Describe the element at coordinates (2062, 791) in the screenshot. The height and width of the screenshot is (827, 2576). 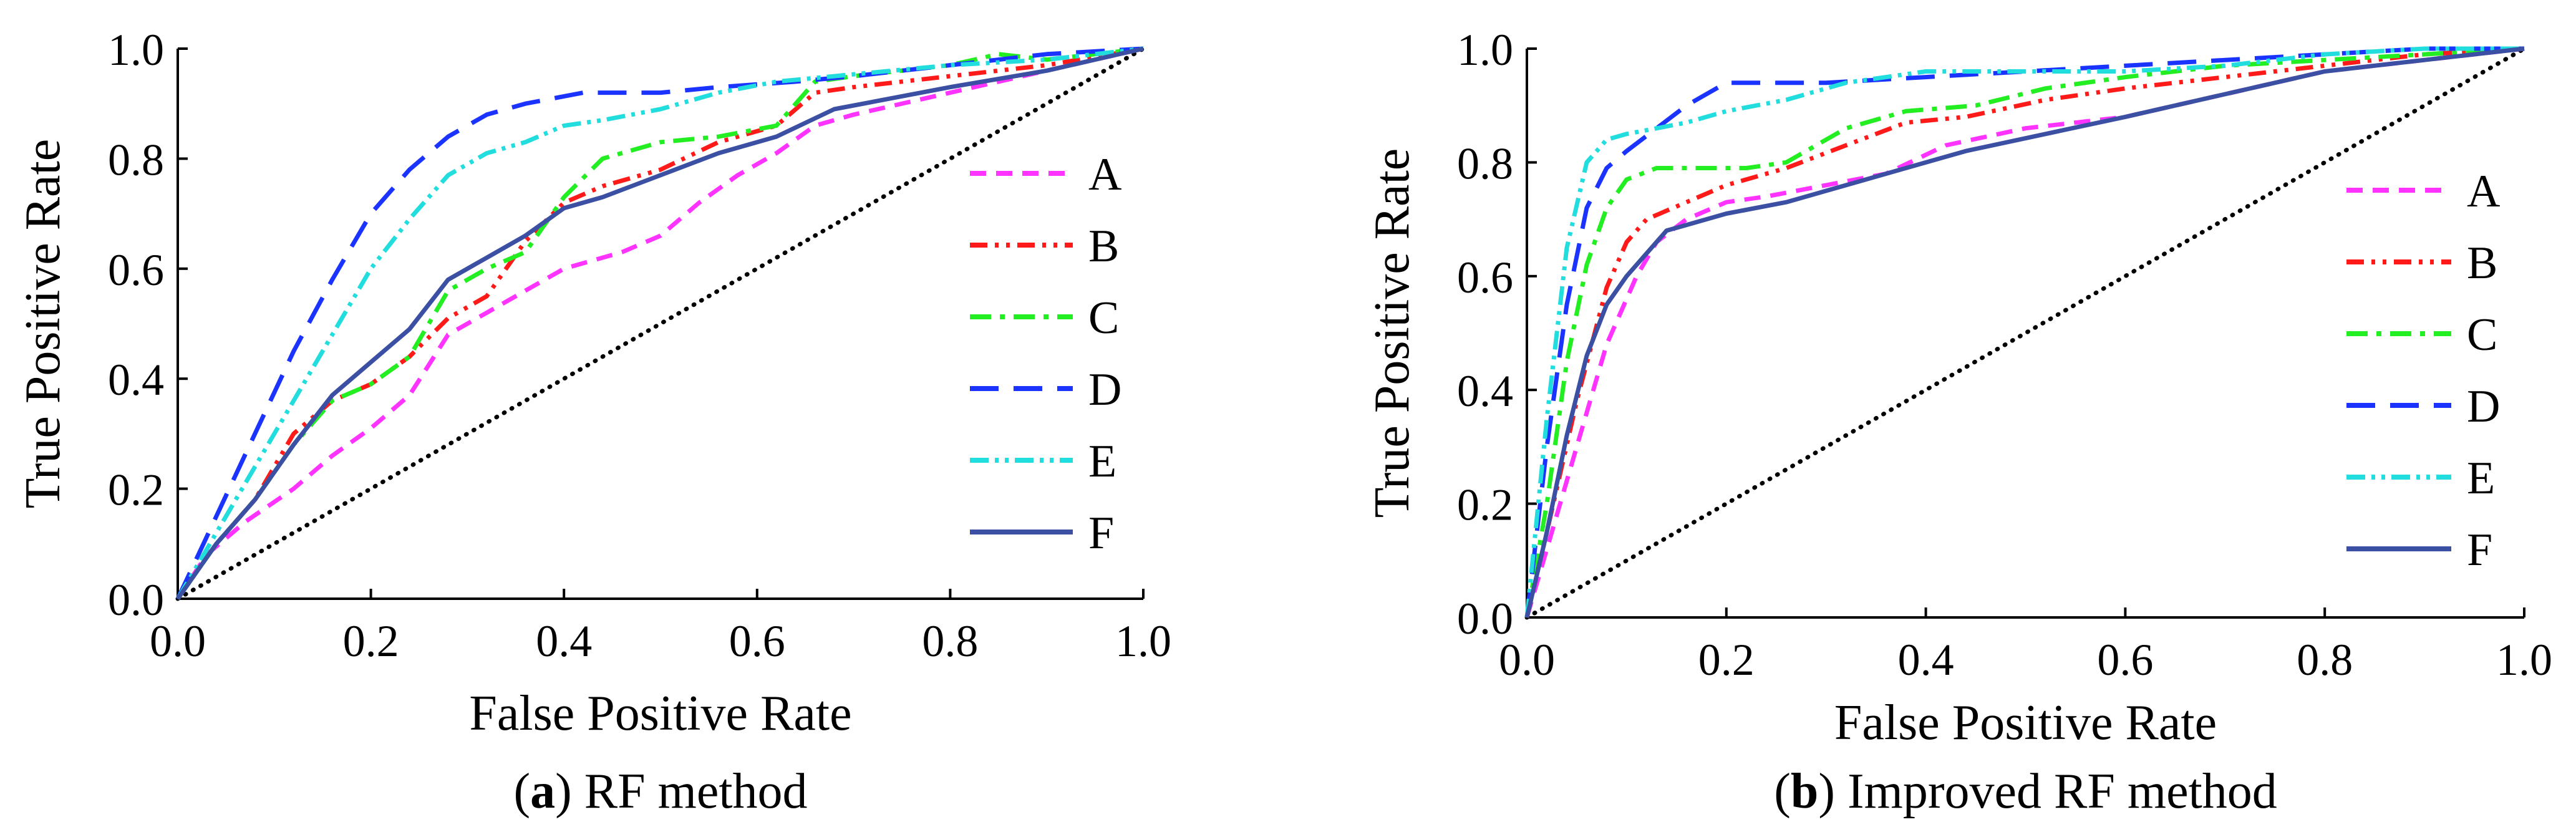
I see `panel-caption-title: Improved RF method` at that location.